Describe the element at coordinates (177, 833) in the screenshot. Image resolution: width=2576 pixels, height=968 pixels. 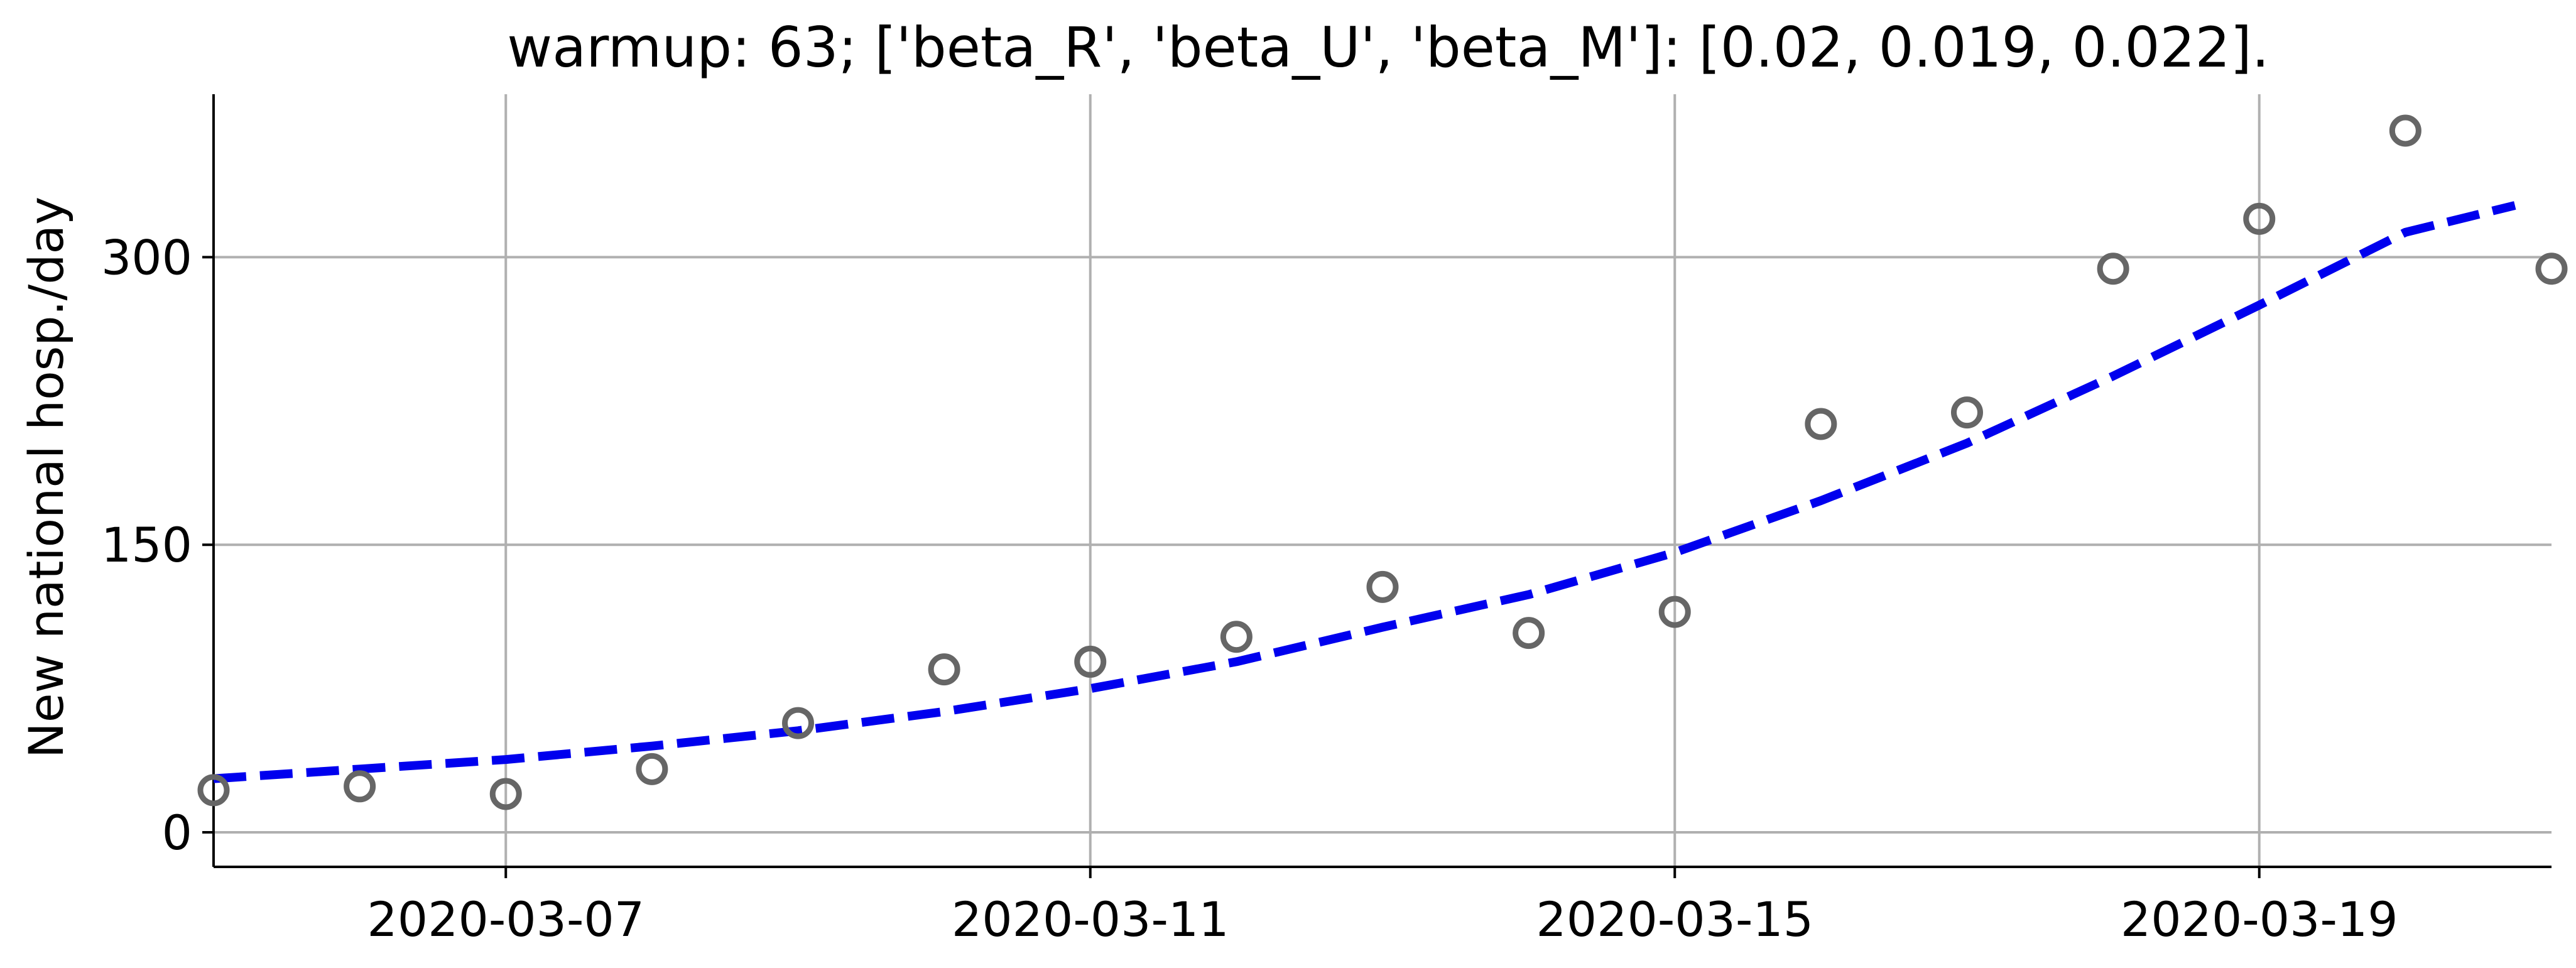
I see `y-tick-label: 0` at that location.